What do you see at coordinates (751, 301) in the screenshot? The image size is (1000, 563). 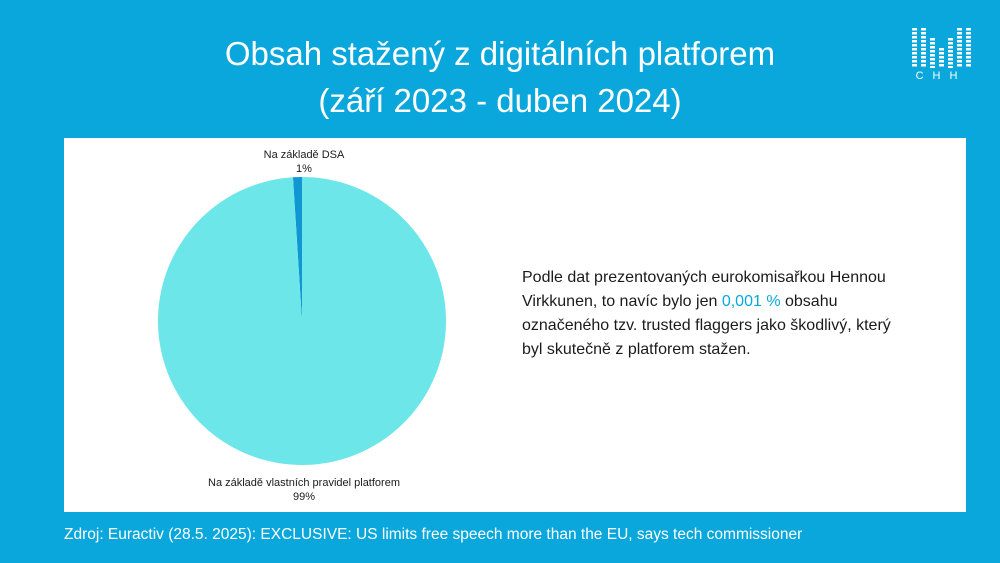 I see `note-highlight: 0,001 %` at bounding box center [751, 301].